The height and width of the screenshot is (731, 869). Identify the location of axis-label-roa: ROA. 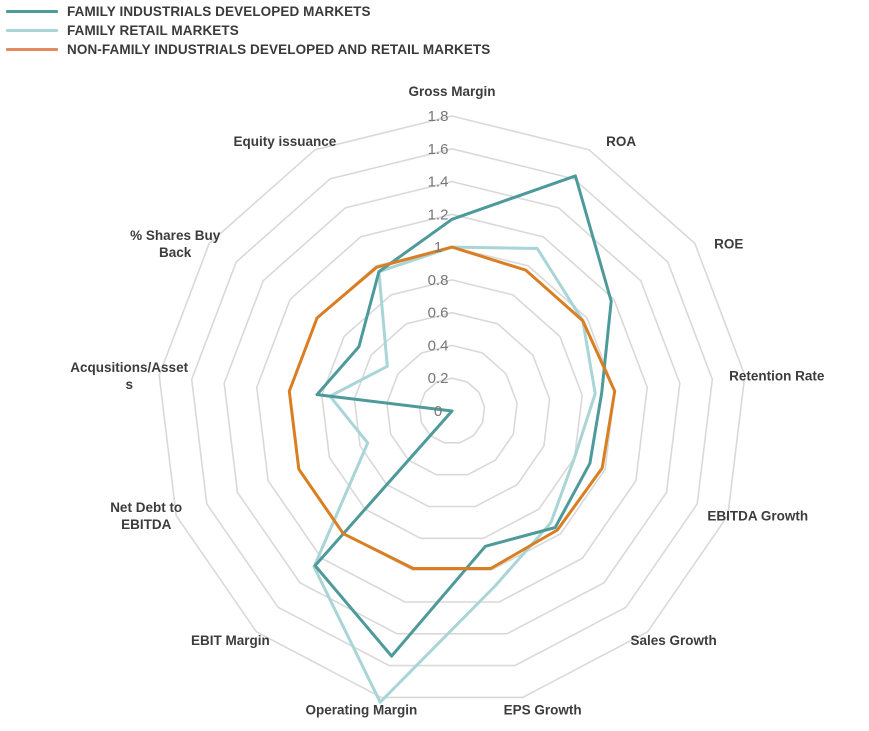
(621, 141).